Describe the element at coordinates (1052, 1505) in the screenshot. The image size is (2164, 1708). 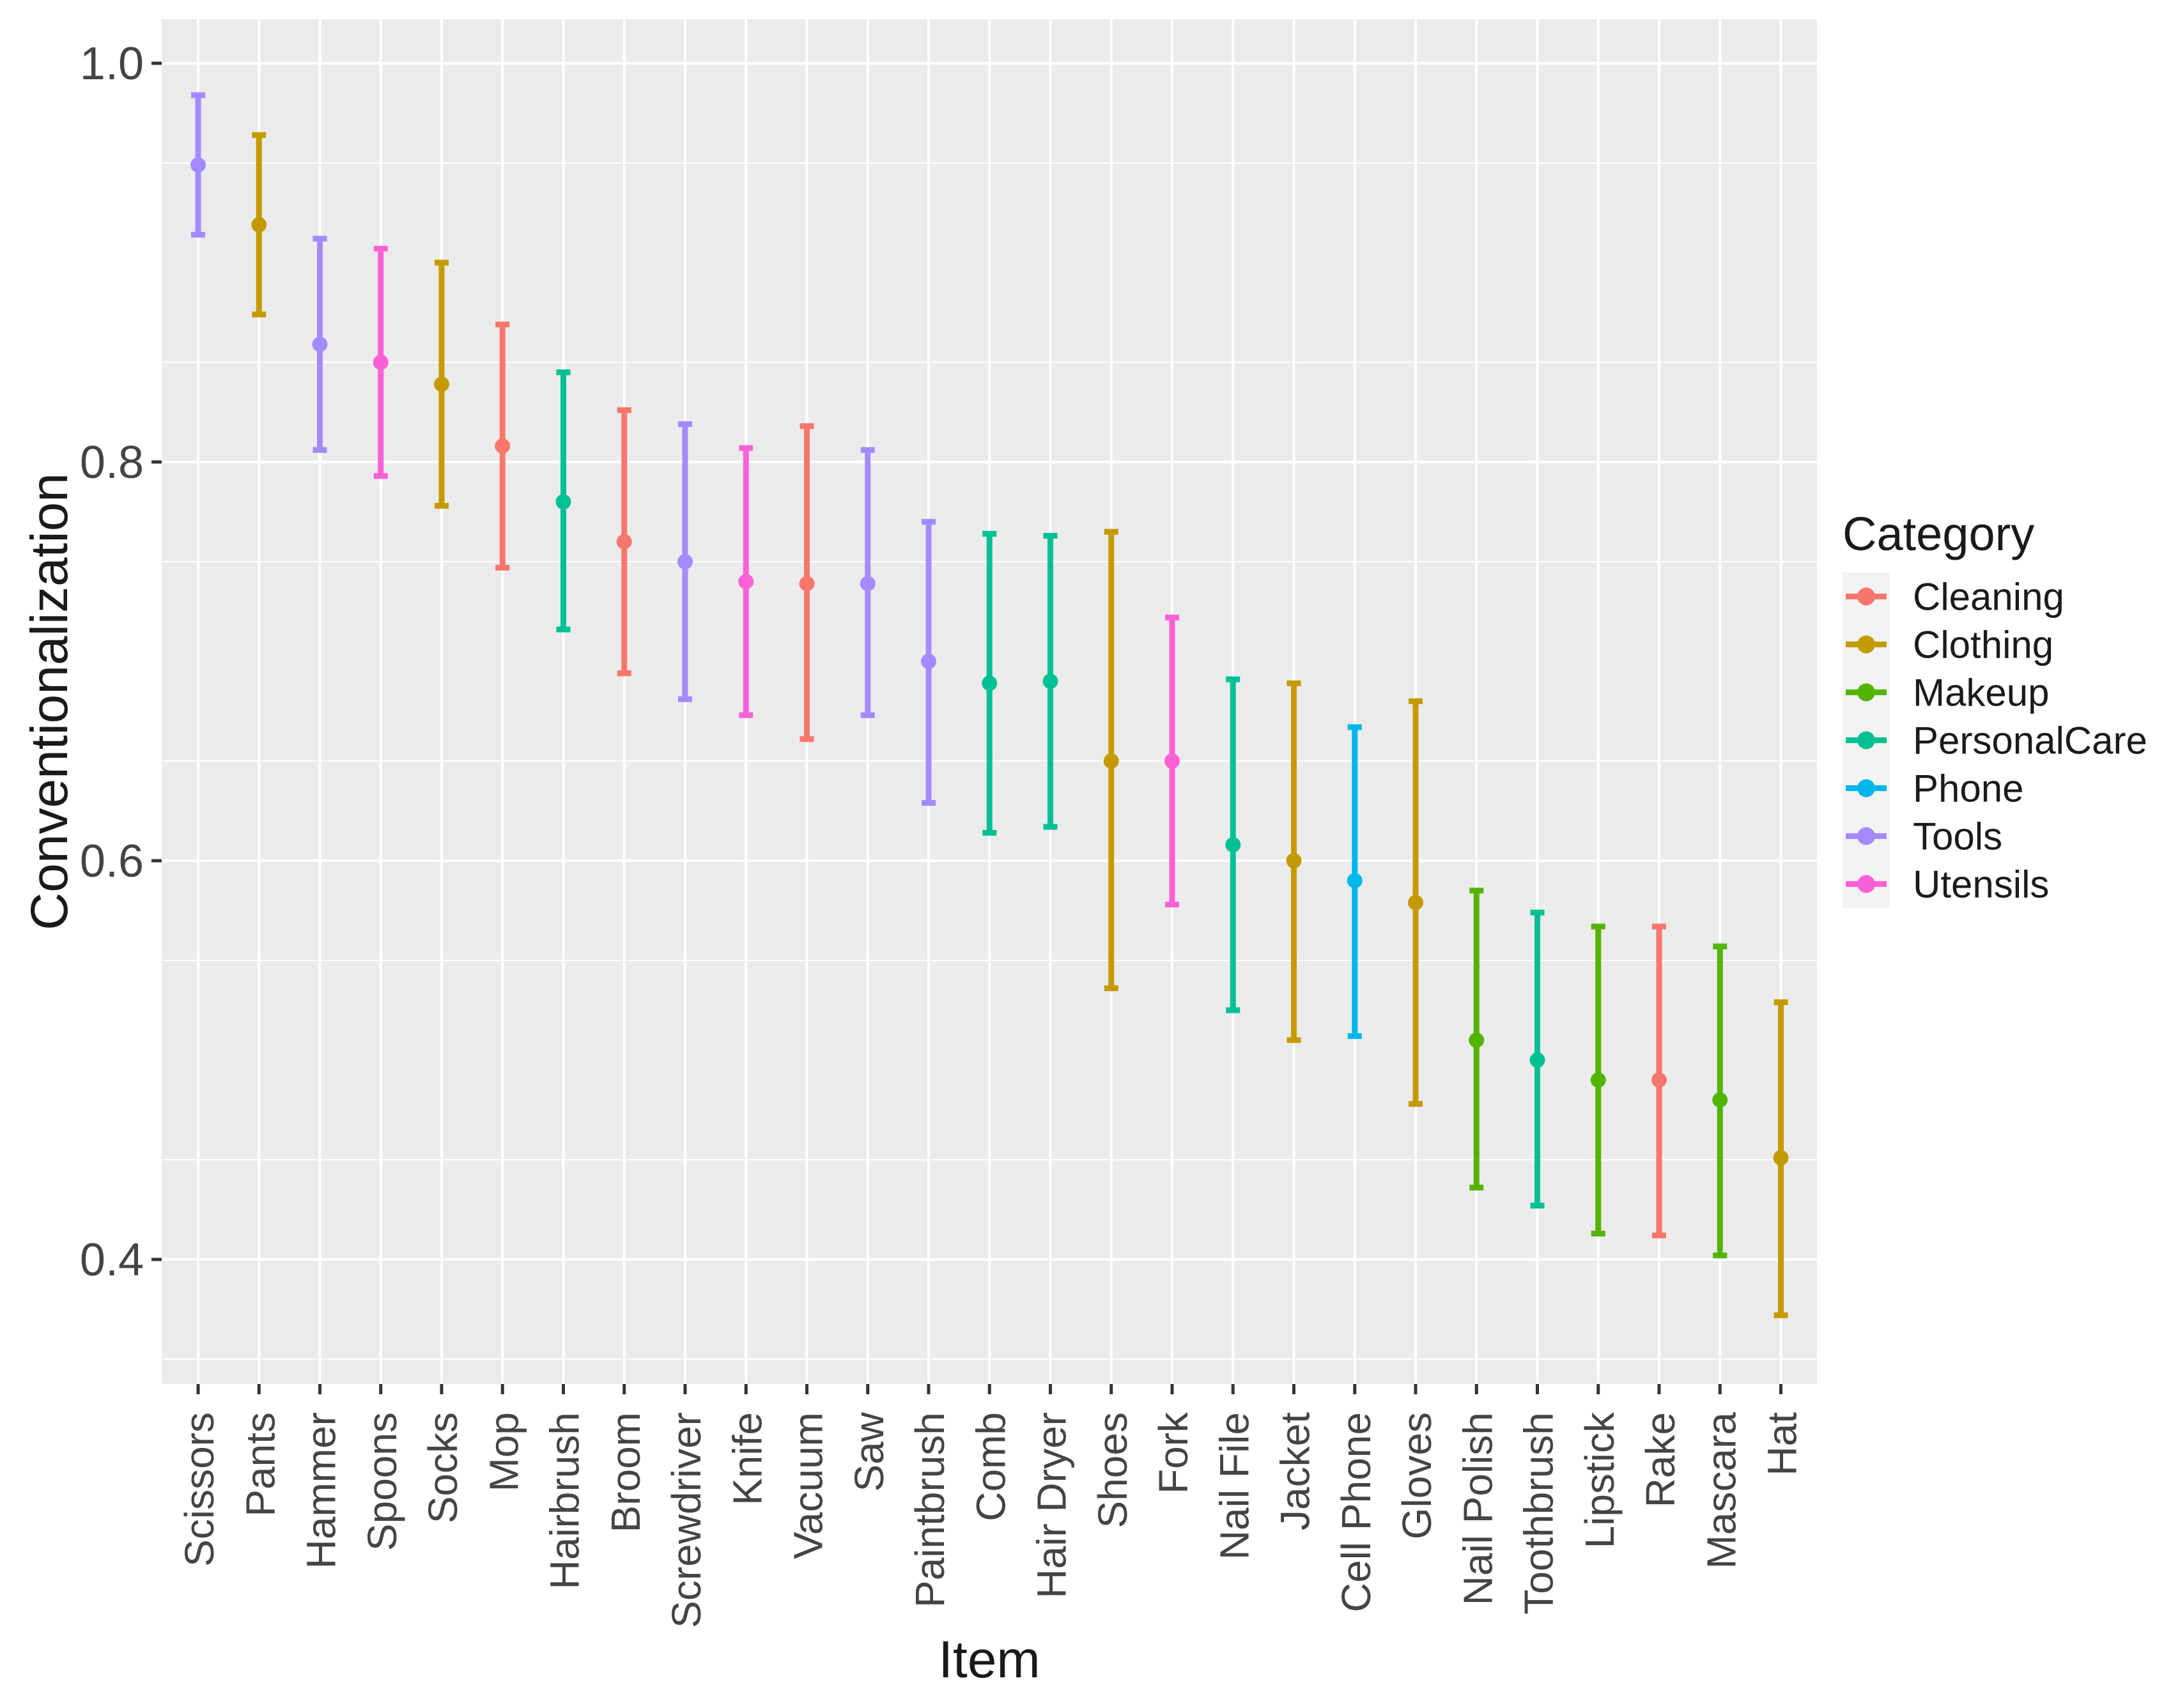
I see `x-tick-label-hair-dryer: Hair Dryer` at that location.